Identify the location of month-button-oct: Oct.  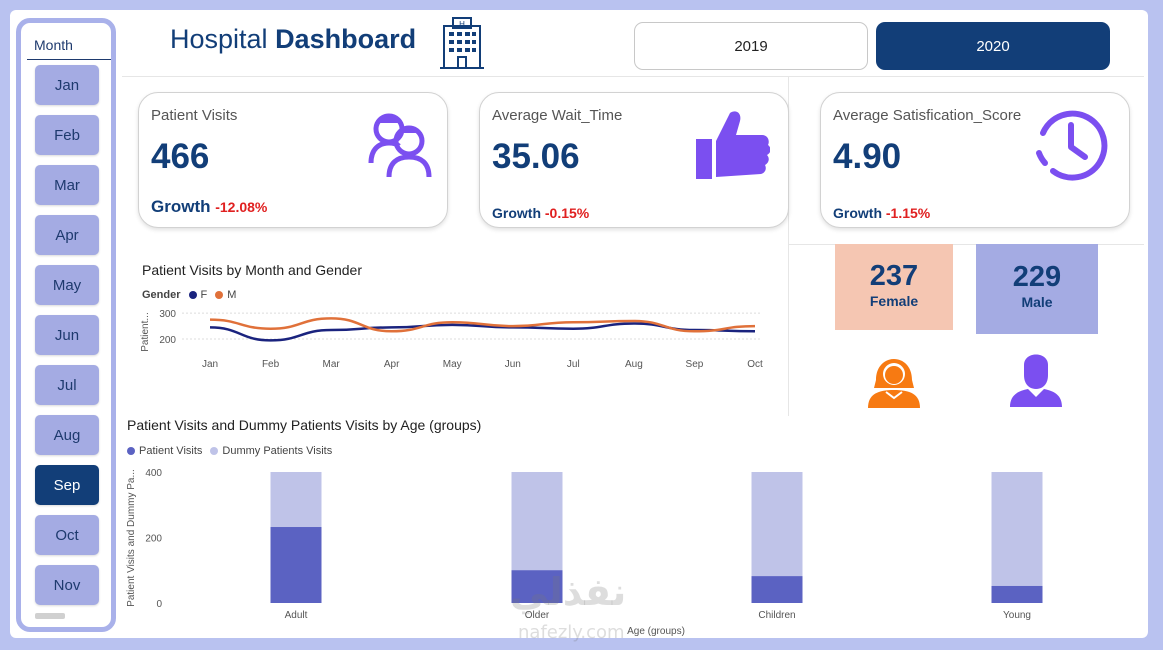
(67, 535).